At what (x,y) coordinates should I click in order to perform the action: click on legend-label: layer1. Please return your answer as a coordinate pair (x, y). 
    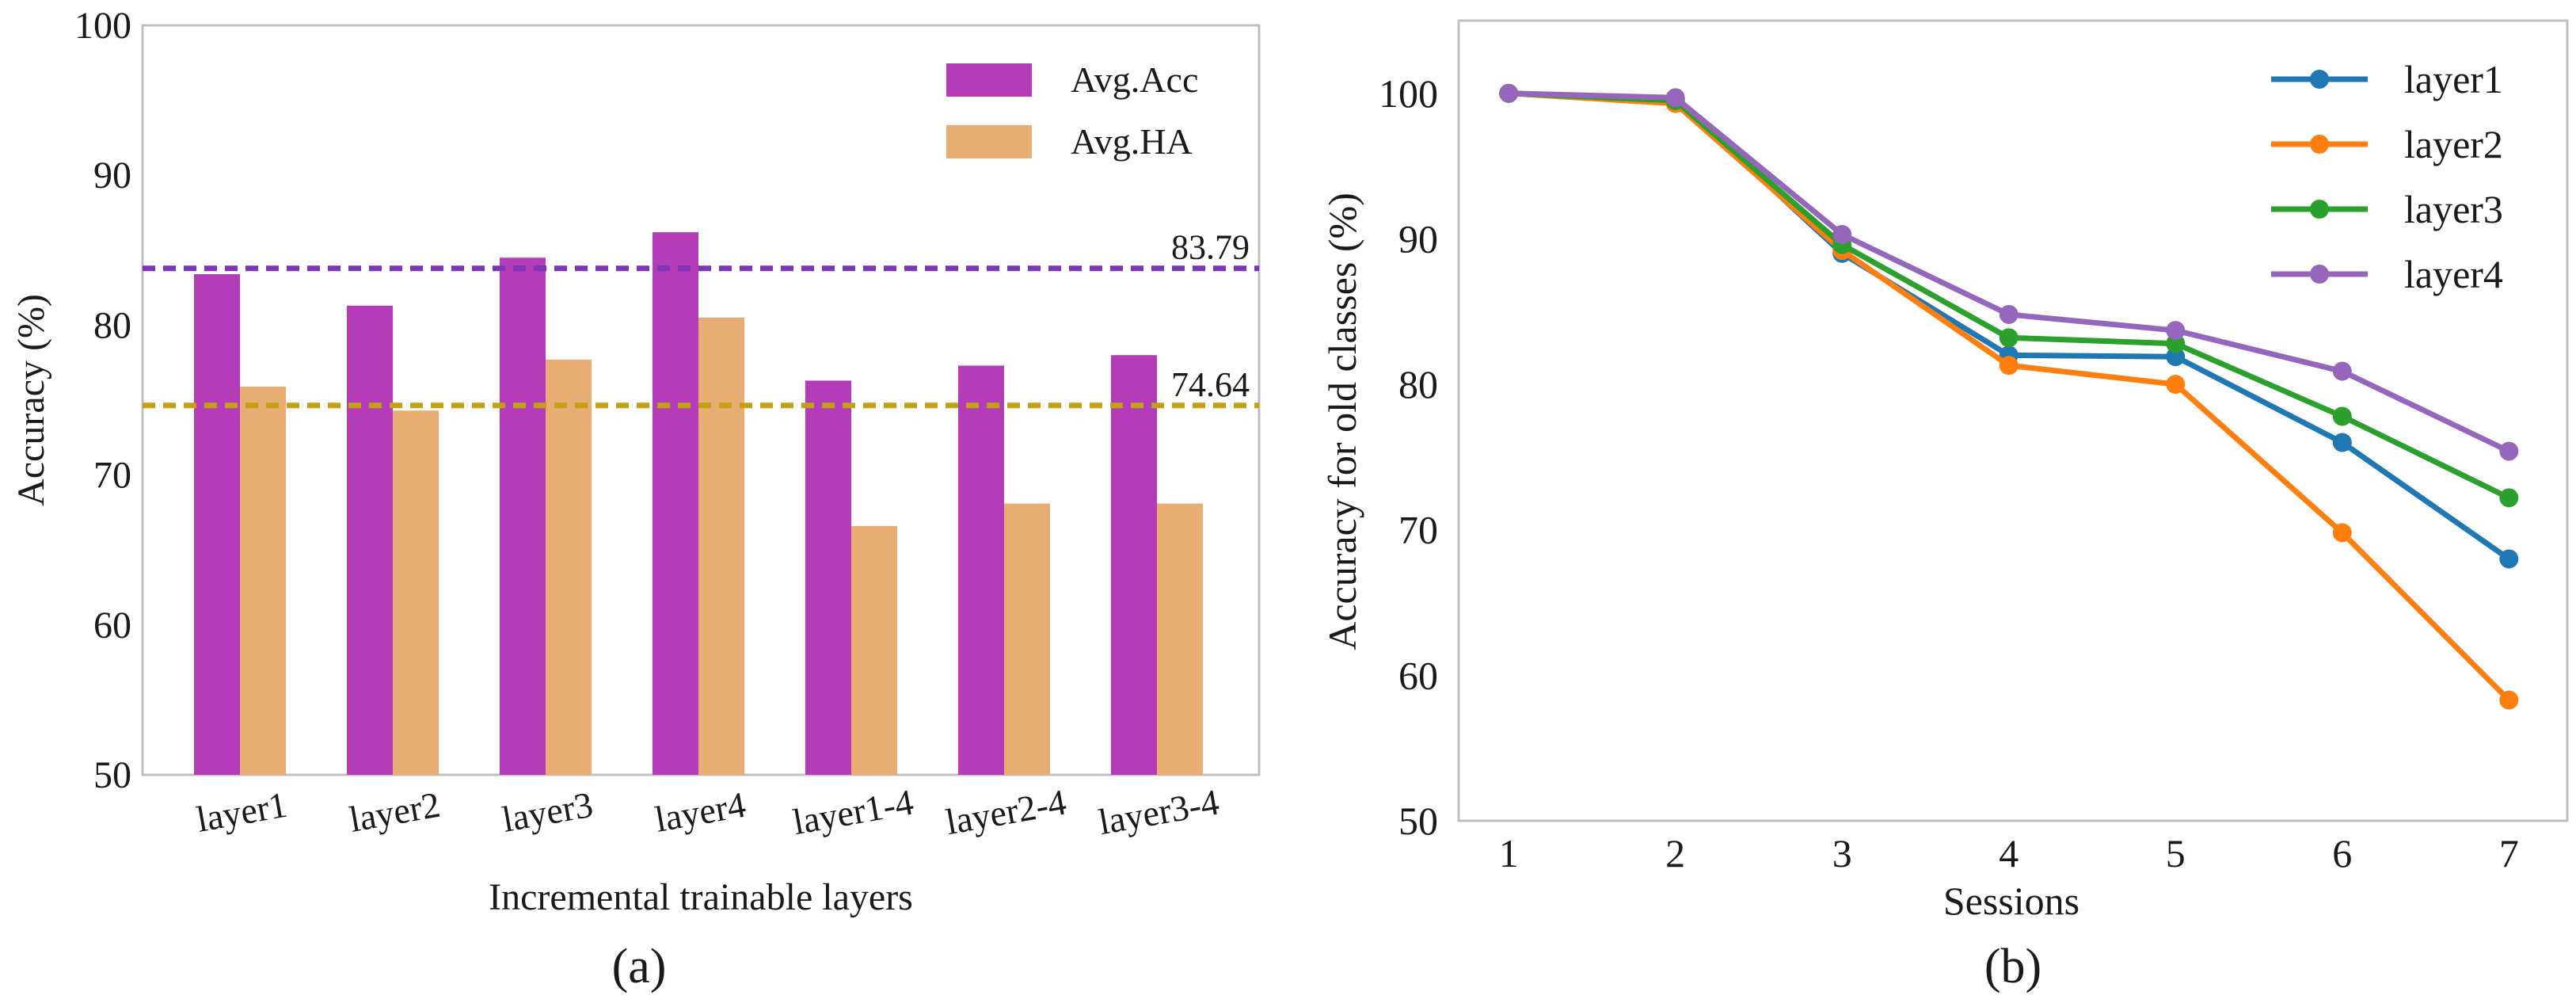
    Looking at the image, I should click on (2453, 79).